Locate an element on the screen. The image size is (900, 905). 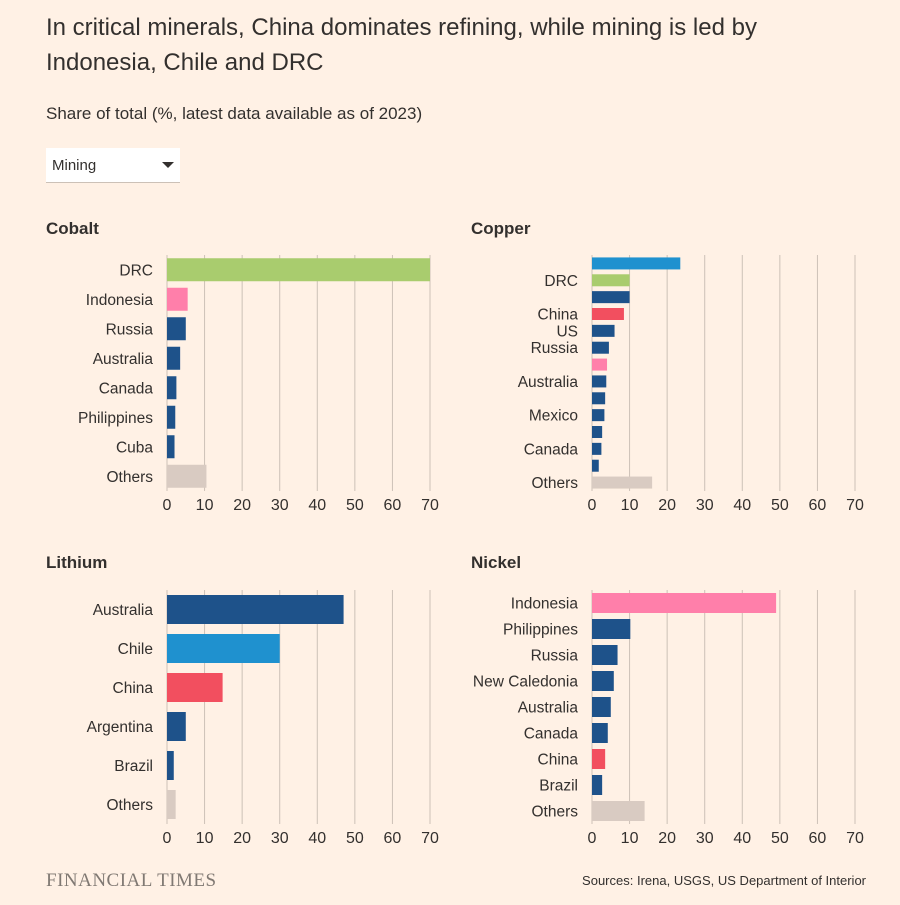
bar-chile is located at coordinates (223, 648).